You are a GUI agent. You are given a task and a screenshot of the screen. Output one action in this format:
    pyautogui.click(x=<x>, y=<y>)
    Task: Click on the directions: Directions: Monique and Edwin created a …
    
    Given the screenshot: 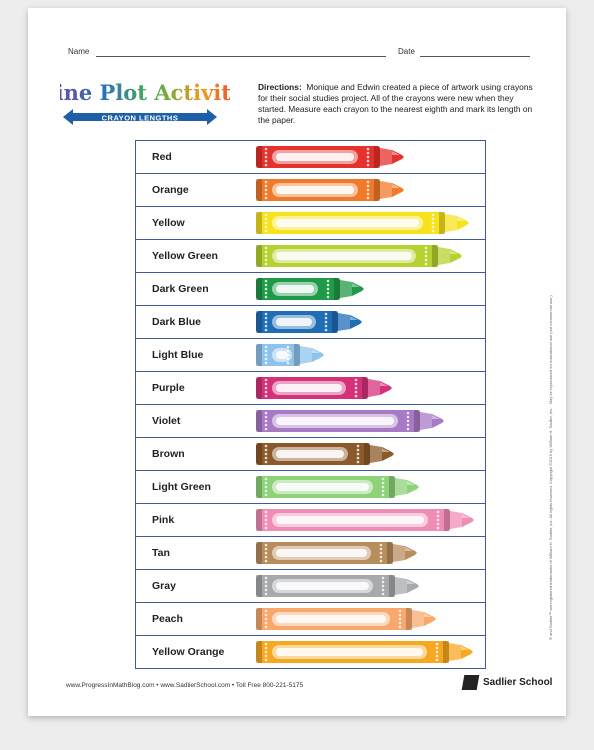 What is the action you would take?
    pyautogui.click(x=398, y=104)
    